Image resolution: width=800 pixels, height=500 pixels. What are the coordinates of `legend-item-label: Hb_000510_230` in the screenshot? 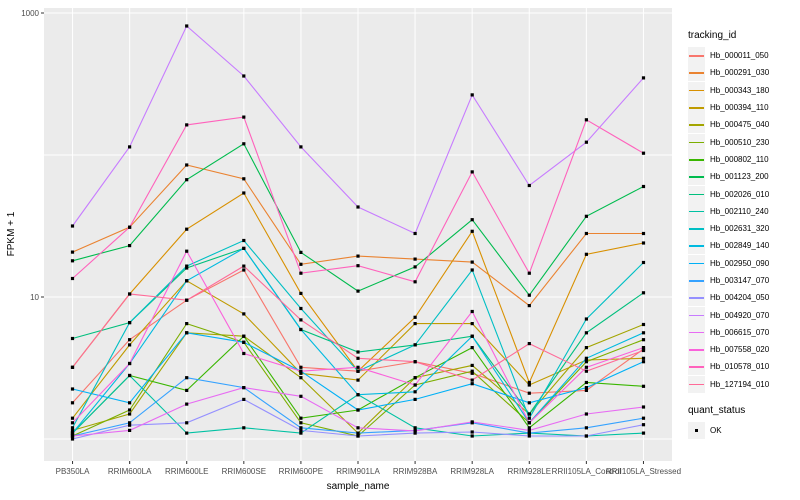 It's located at (740, 142).